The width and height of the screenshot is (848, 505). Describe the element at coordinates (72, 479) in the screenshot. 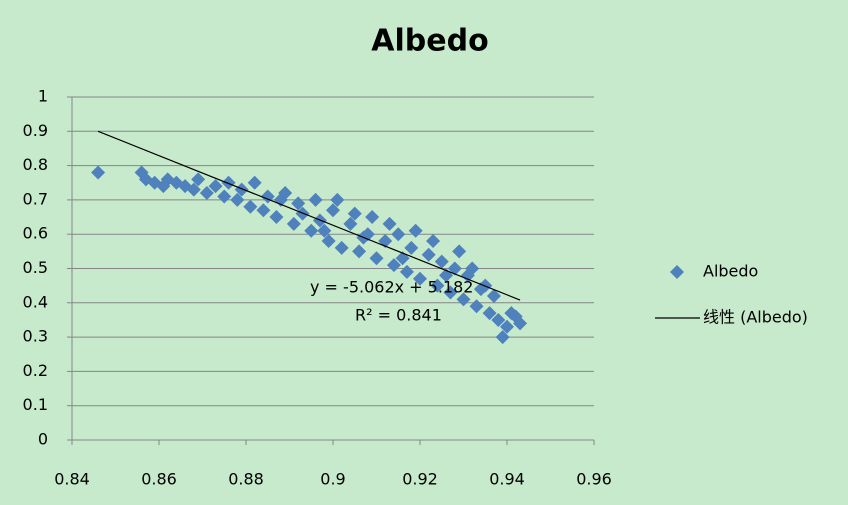

I see `x-tick-label: 0.84` at that location.